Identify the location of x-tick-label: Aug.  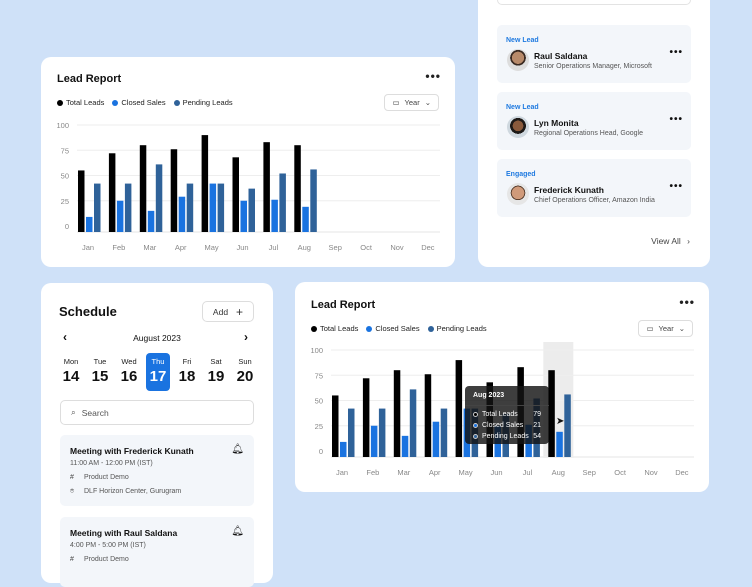
(558, 472).